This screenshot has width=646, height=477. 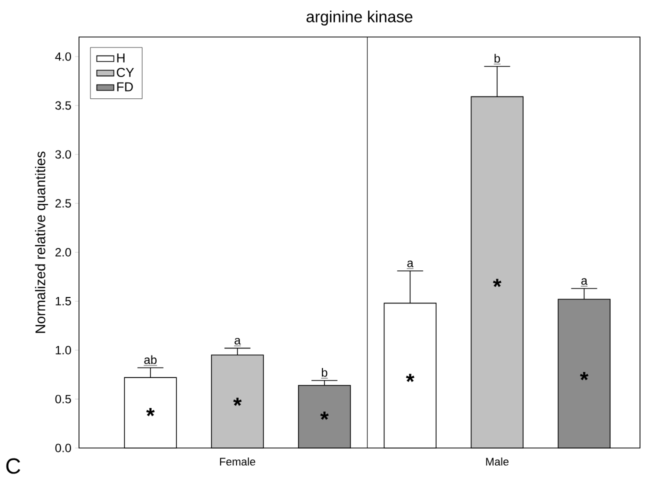 What do you see at coordinates (63, 399) in the screenshot?
I see `y-tick-label: 0.5` at bounding box center [63, 399].